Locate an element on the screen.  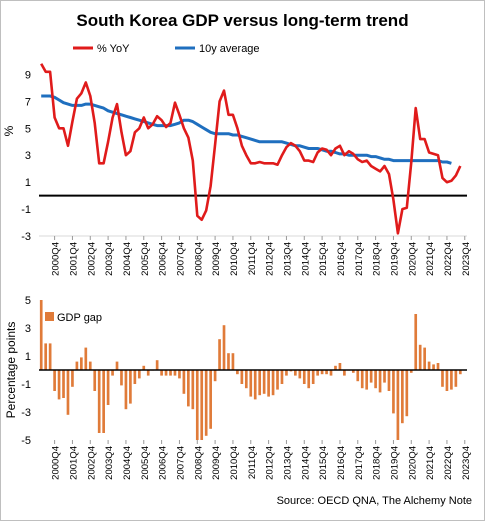
bottom-xtick-label-21: 2021Q4 is located at coordinates (430, 463).